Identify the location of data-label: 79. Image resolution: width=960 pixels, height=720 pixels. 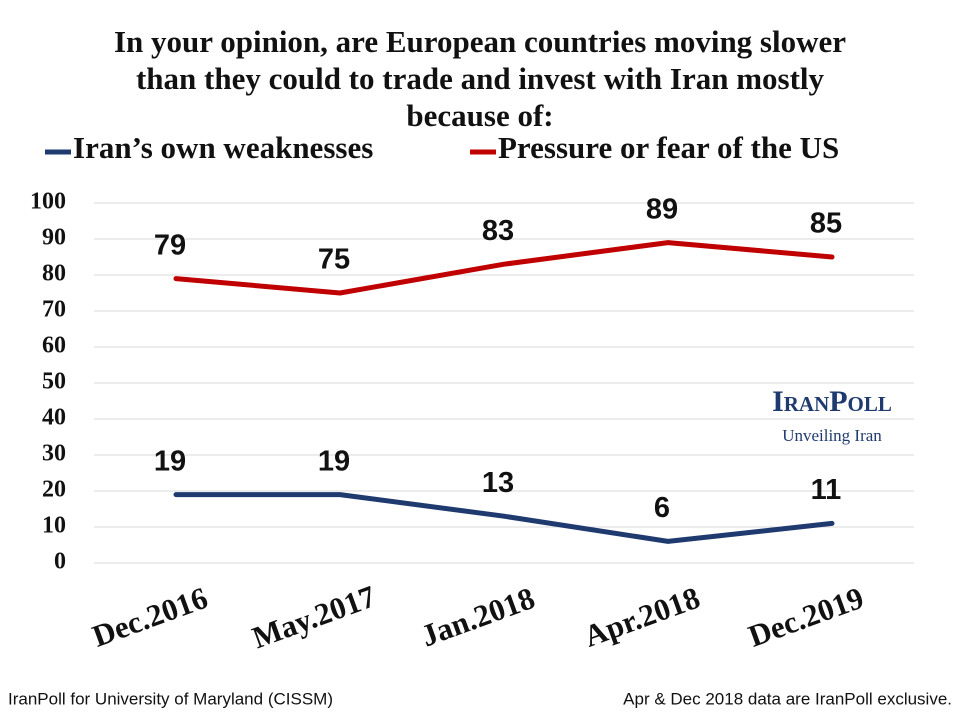
(170, 245).